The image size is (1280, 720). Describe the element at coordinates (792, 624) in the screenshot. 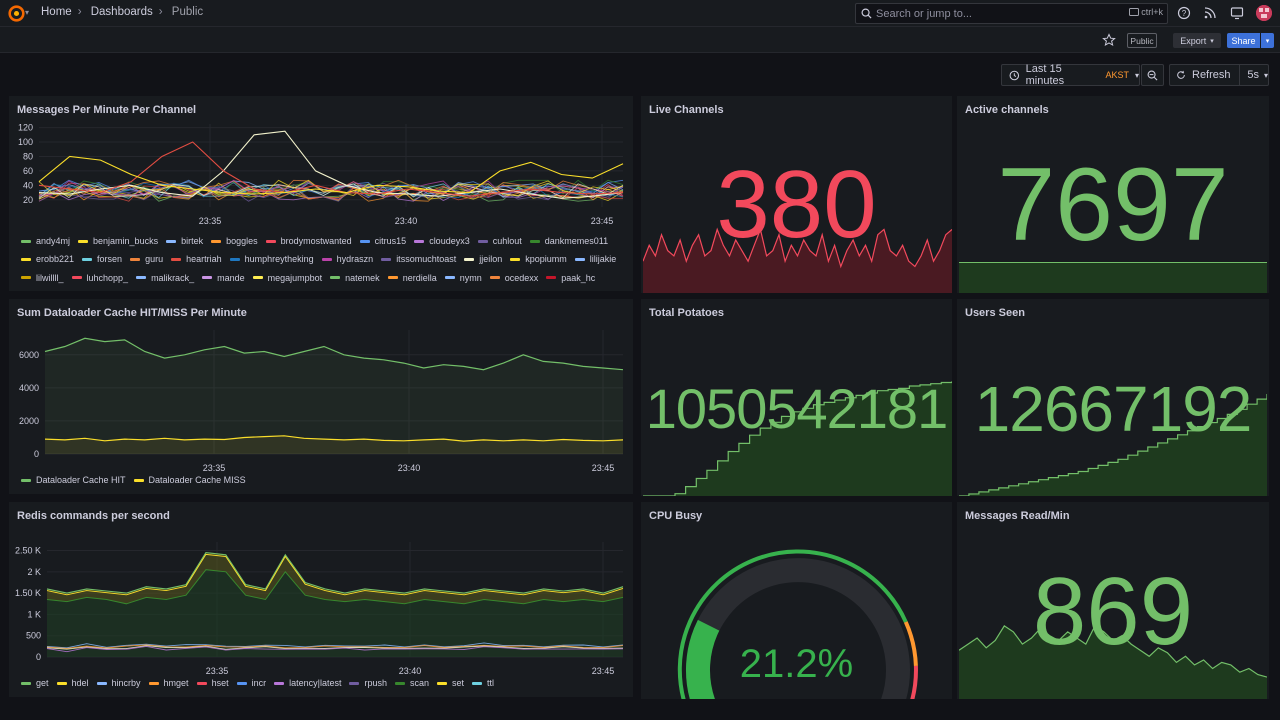

I see `gauge-threshold-green` at that location.